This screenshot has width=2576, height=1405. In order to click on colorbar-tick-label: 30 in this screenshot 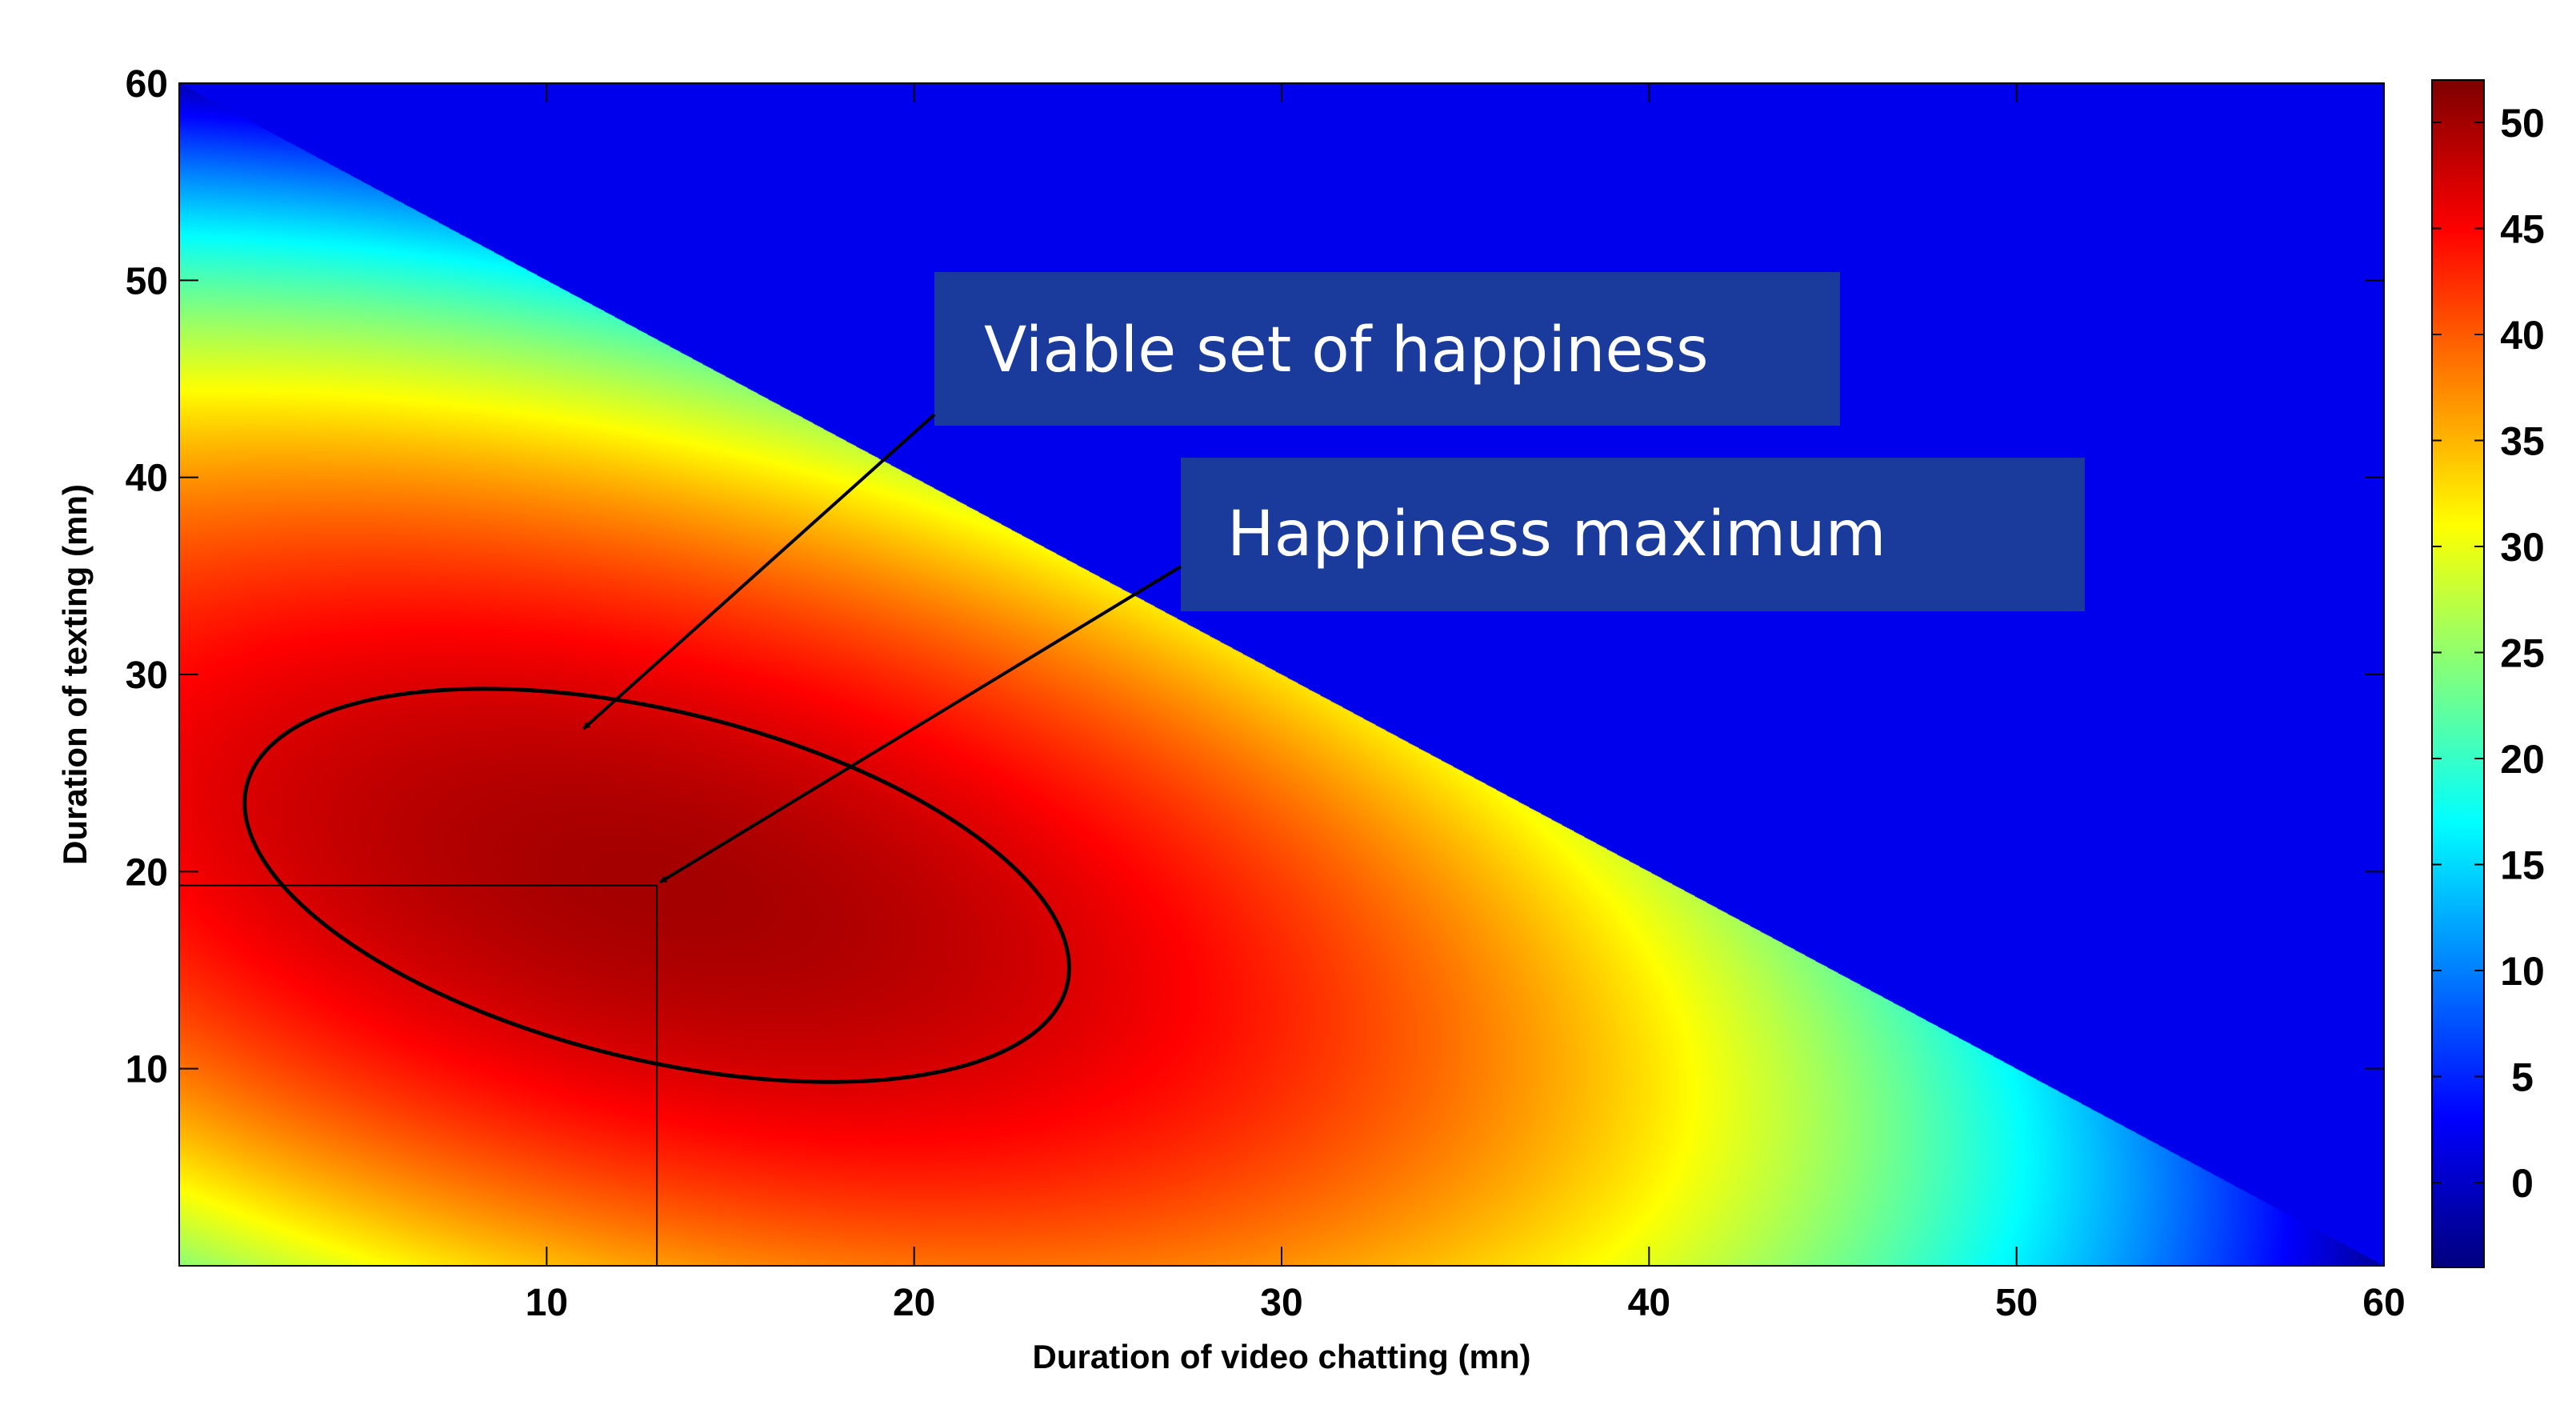, I will do `click(2522, 547)`.